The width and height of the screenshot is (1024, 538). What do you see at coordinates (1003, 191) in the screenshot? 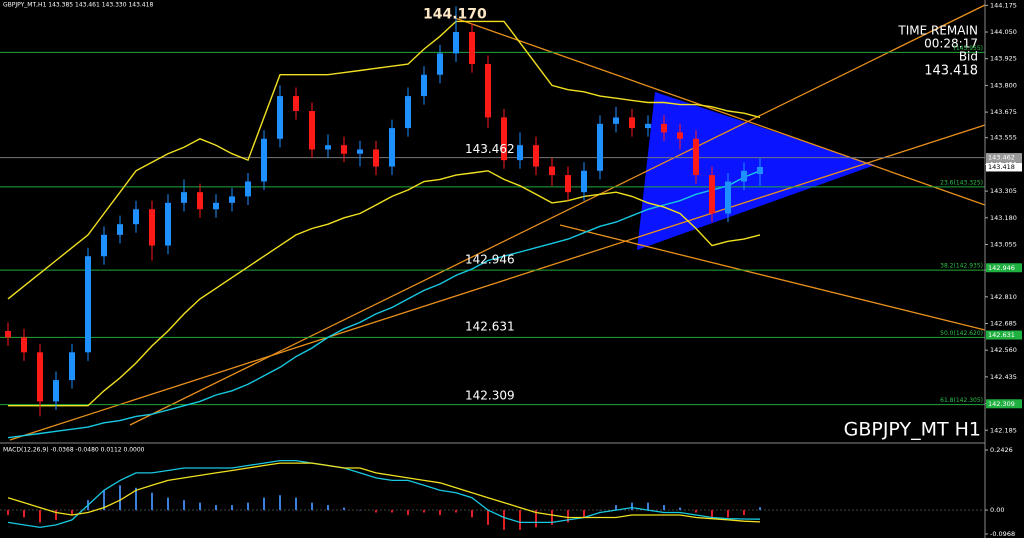
I see `y-tick-label: 143.305` at bounding box center [1003, 191].